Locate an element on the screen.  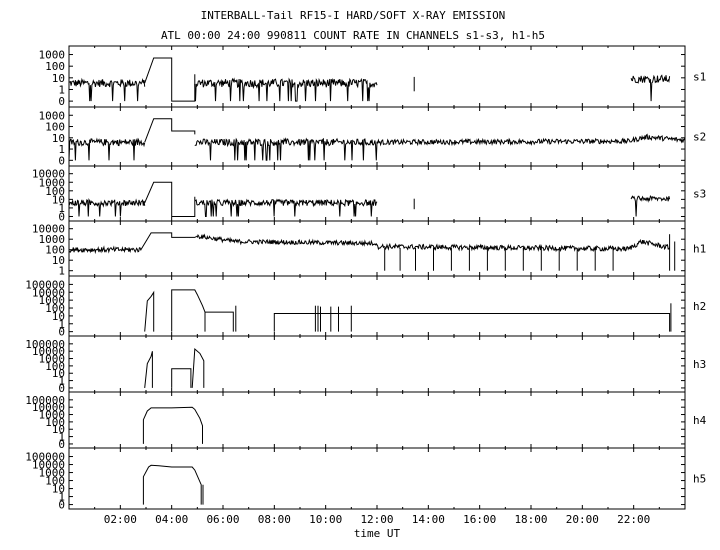
series-line-h5 is located at coordinates (172, 484).